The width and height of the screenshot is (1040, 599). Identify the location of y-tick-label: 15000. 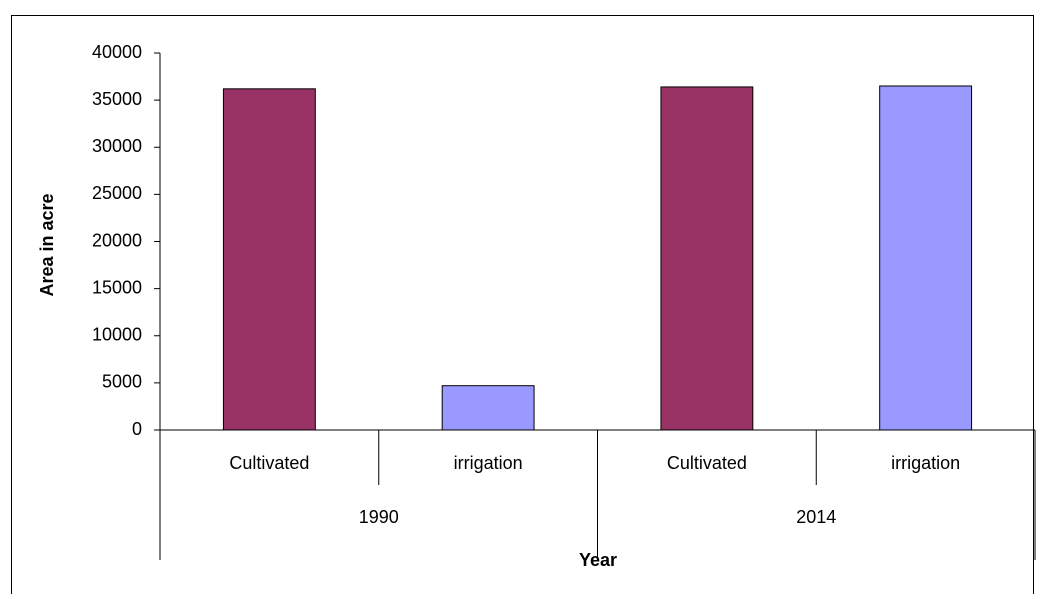
(117, 287).